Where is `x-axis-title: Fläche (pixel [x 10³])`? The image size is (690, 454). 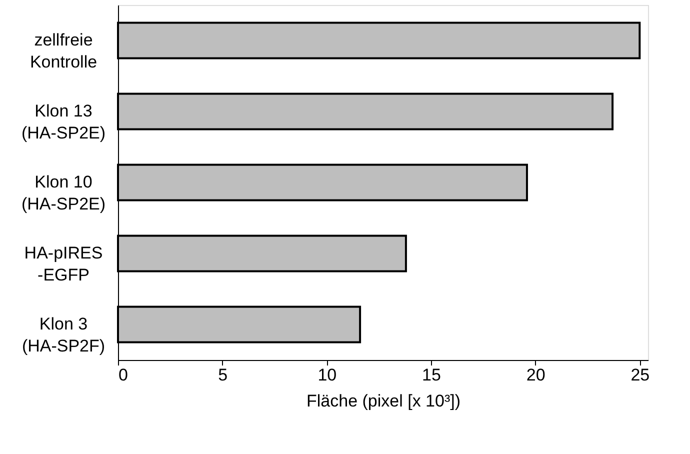 x-axis-title: Fläche (pixel [x 10³]) is located at coordinates (383, 401).